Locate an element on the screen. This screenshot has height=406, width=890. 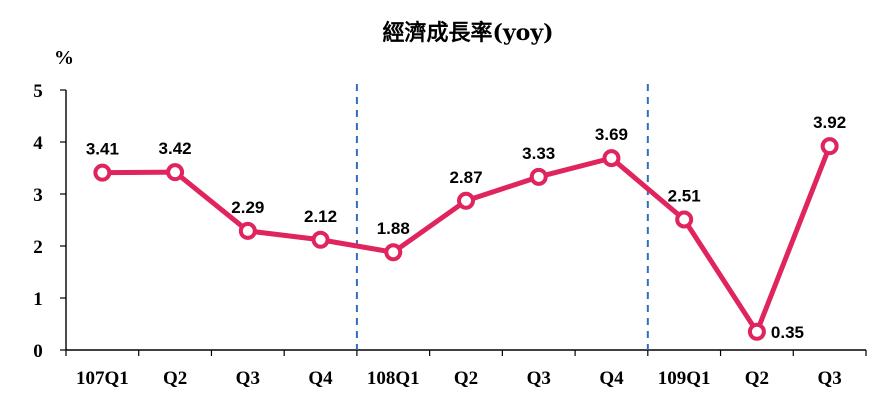
y-tick-label: 5 is located at coordinates (38, 91).